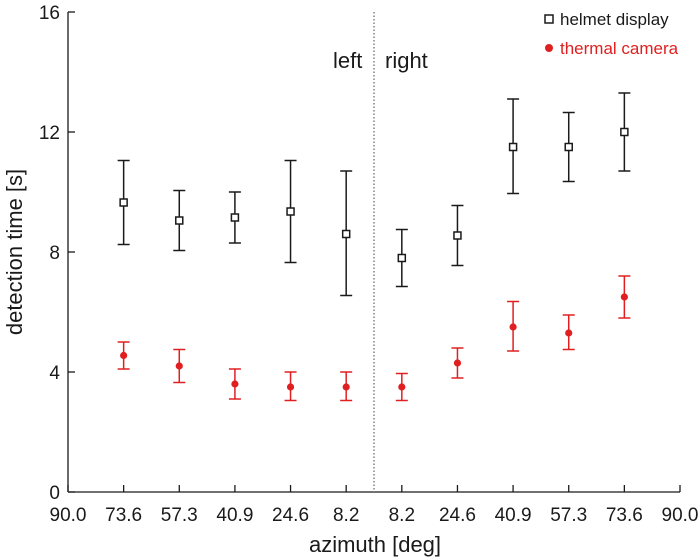 Image resolution: width=699 pixels, height=559 pixels. What do you see at coordinates (549, 19) in the screenshot?
I see `legend-marker-helmet-display` at bounding box center [549, 19].